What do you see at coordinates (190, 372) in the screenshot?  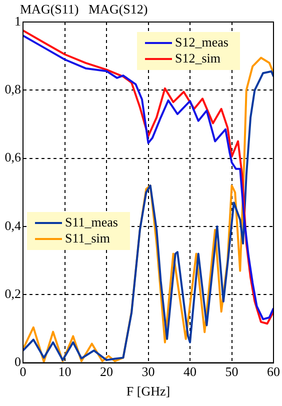 I see `x-tick-label: 40` at bounding box center [190, 372].